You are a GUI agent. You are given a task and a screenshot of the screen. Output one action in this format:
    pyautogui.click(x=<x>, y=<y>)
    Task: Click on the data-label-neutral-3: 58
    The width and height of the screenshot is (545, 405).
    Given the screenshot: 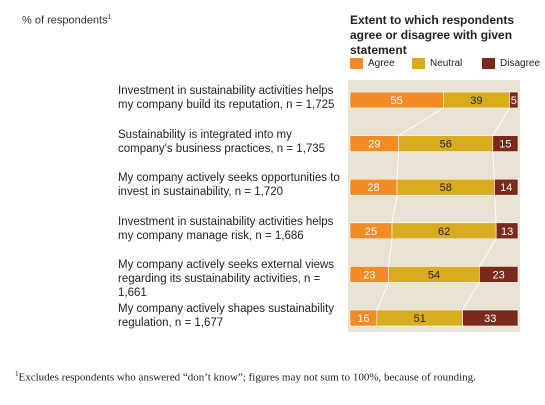 What is the action you would take?
    pyautogui.click(x=446, y=188)
    